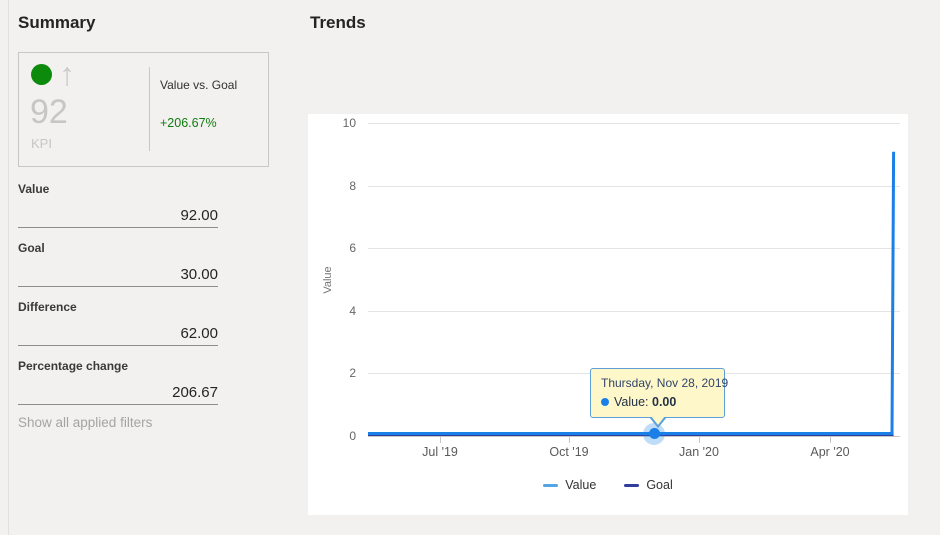 This screenshot has width=940, height=535. I want to click on field-label: Difference, so click(47, 307).